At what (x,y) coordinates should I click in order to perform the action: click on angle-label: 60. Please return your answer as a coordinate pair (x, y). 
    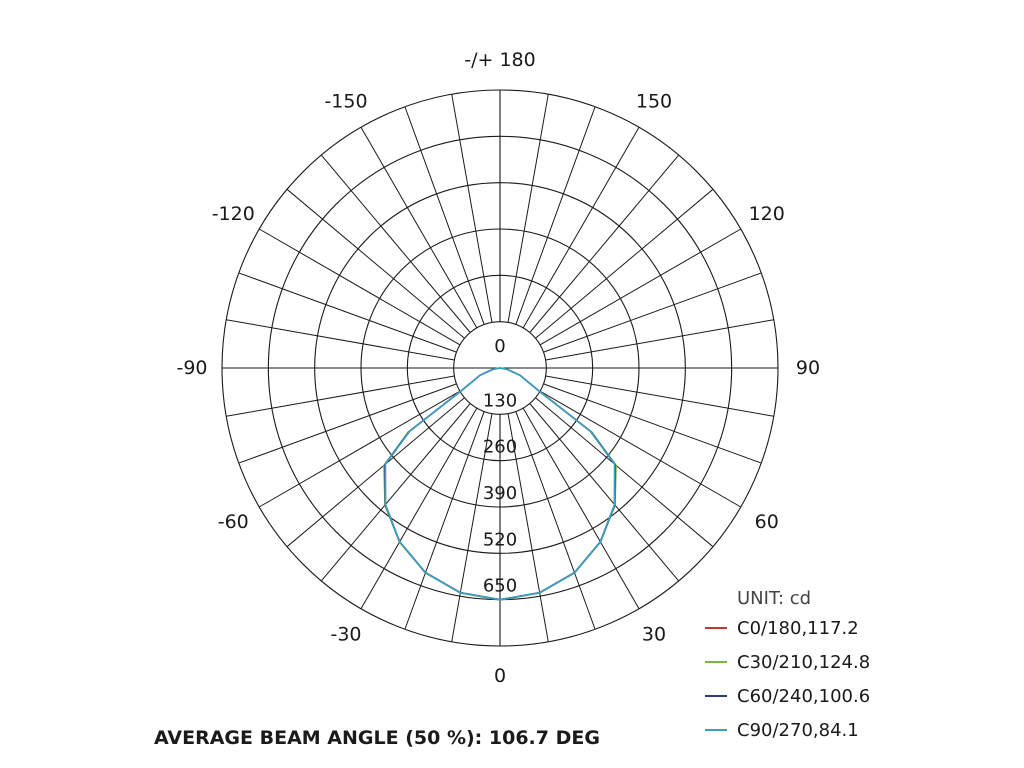
    Looking at the image, I should click on (767, 522).